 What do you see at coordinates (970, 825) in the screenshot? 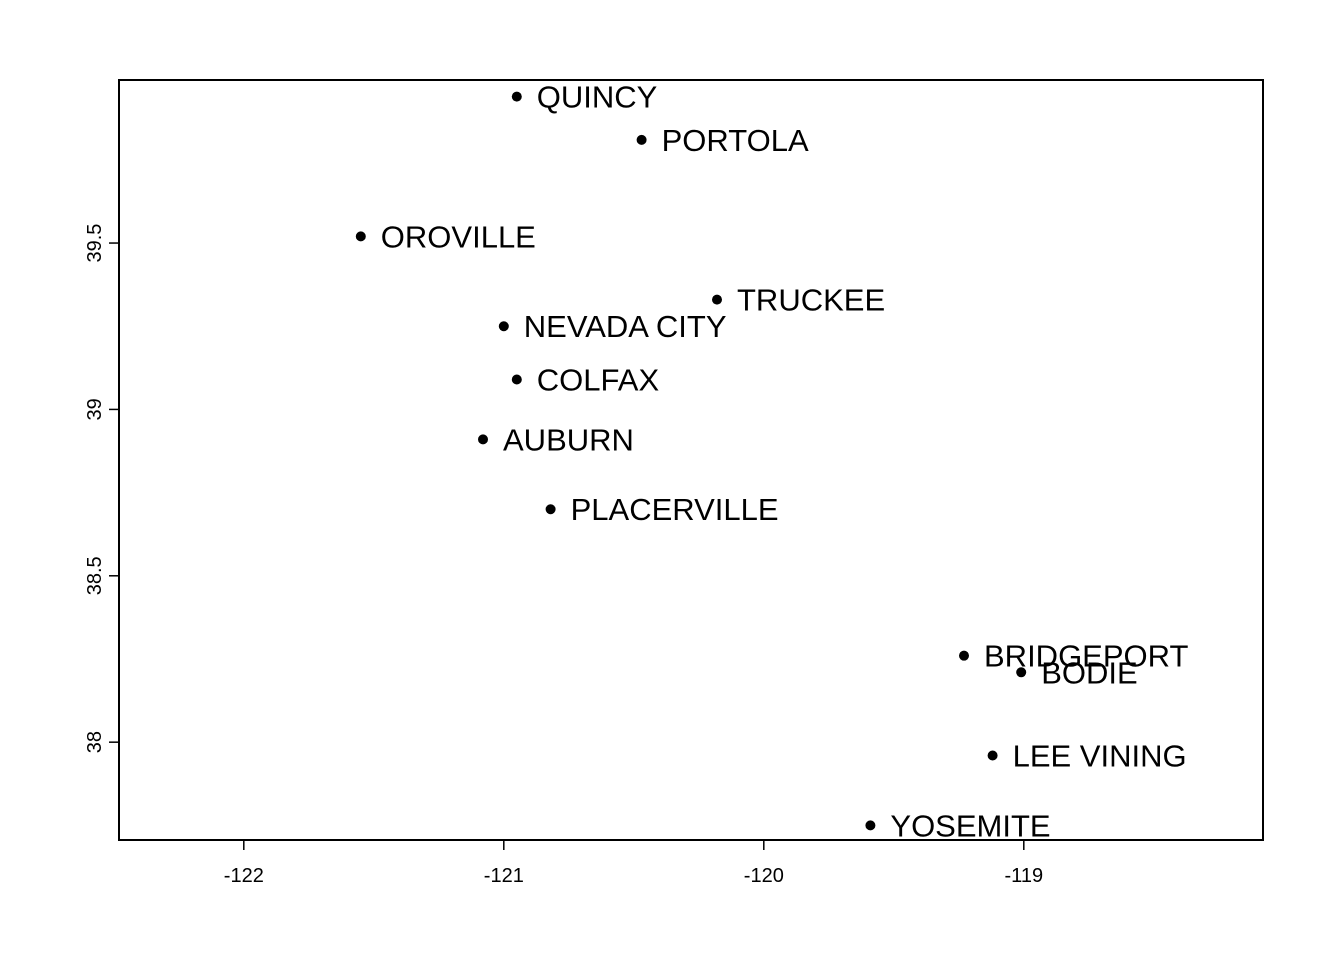
I see `data-point-label: YOSEMITE` at bounding box center [970, 825].